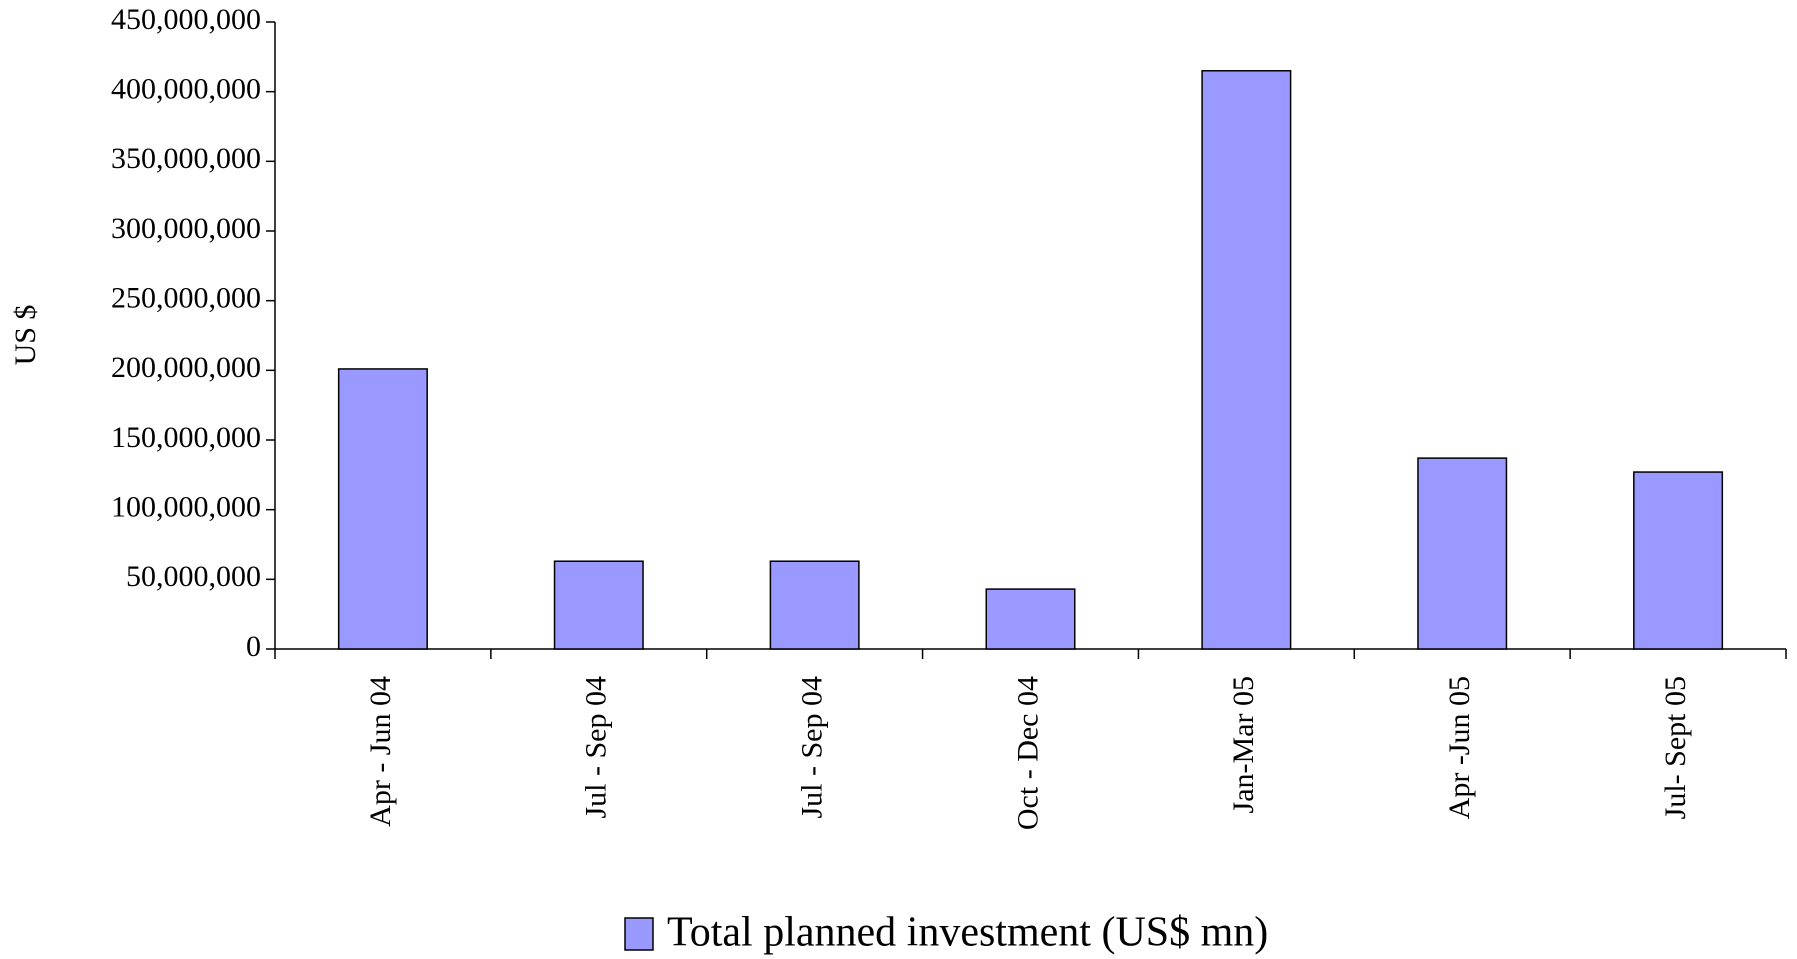 The height and width of the screenshot is (959, 1797). Describe the element at coordinates (186, 298) in the screenshot. I see `y-tick-label: 250,000,000` at that location.